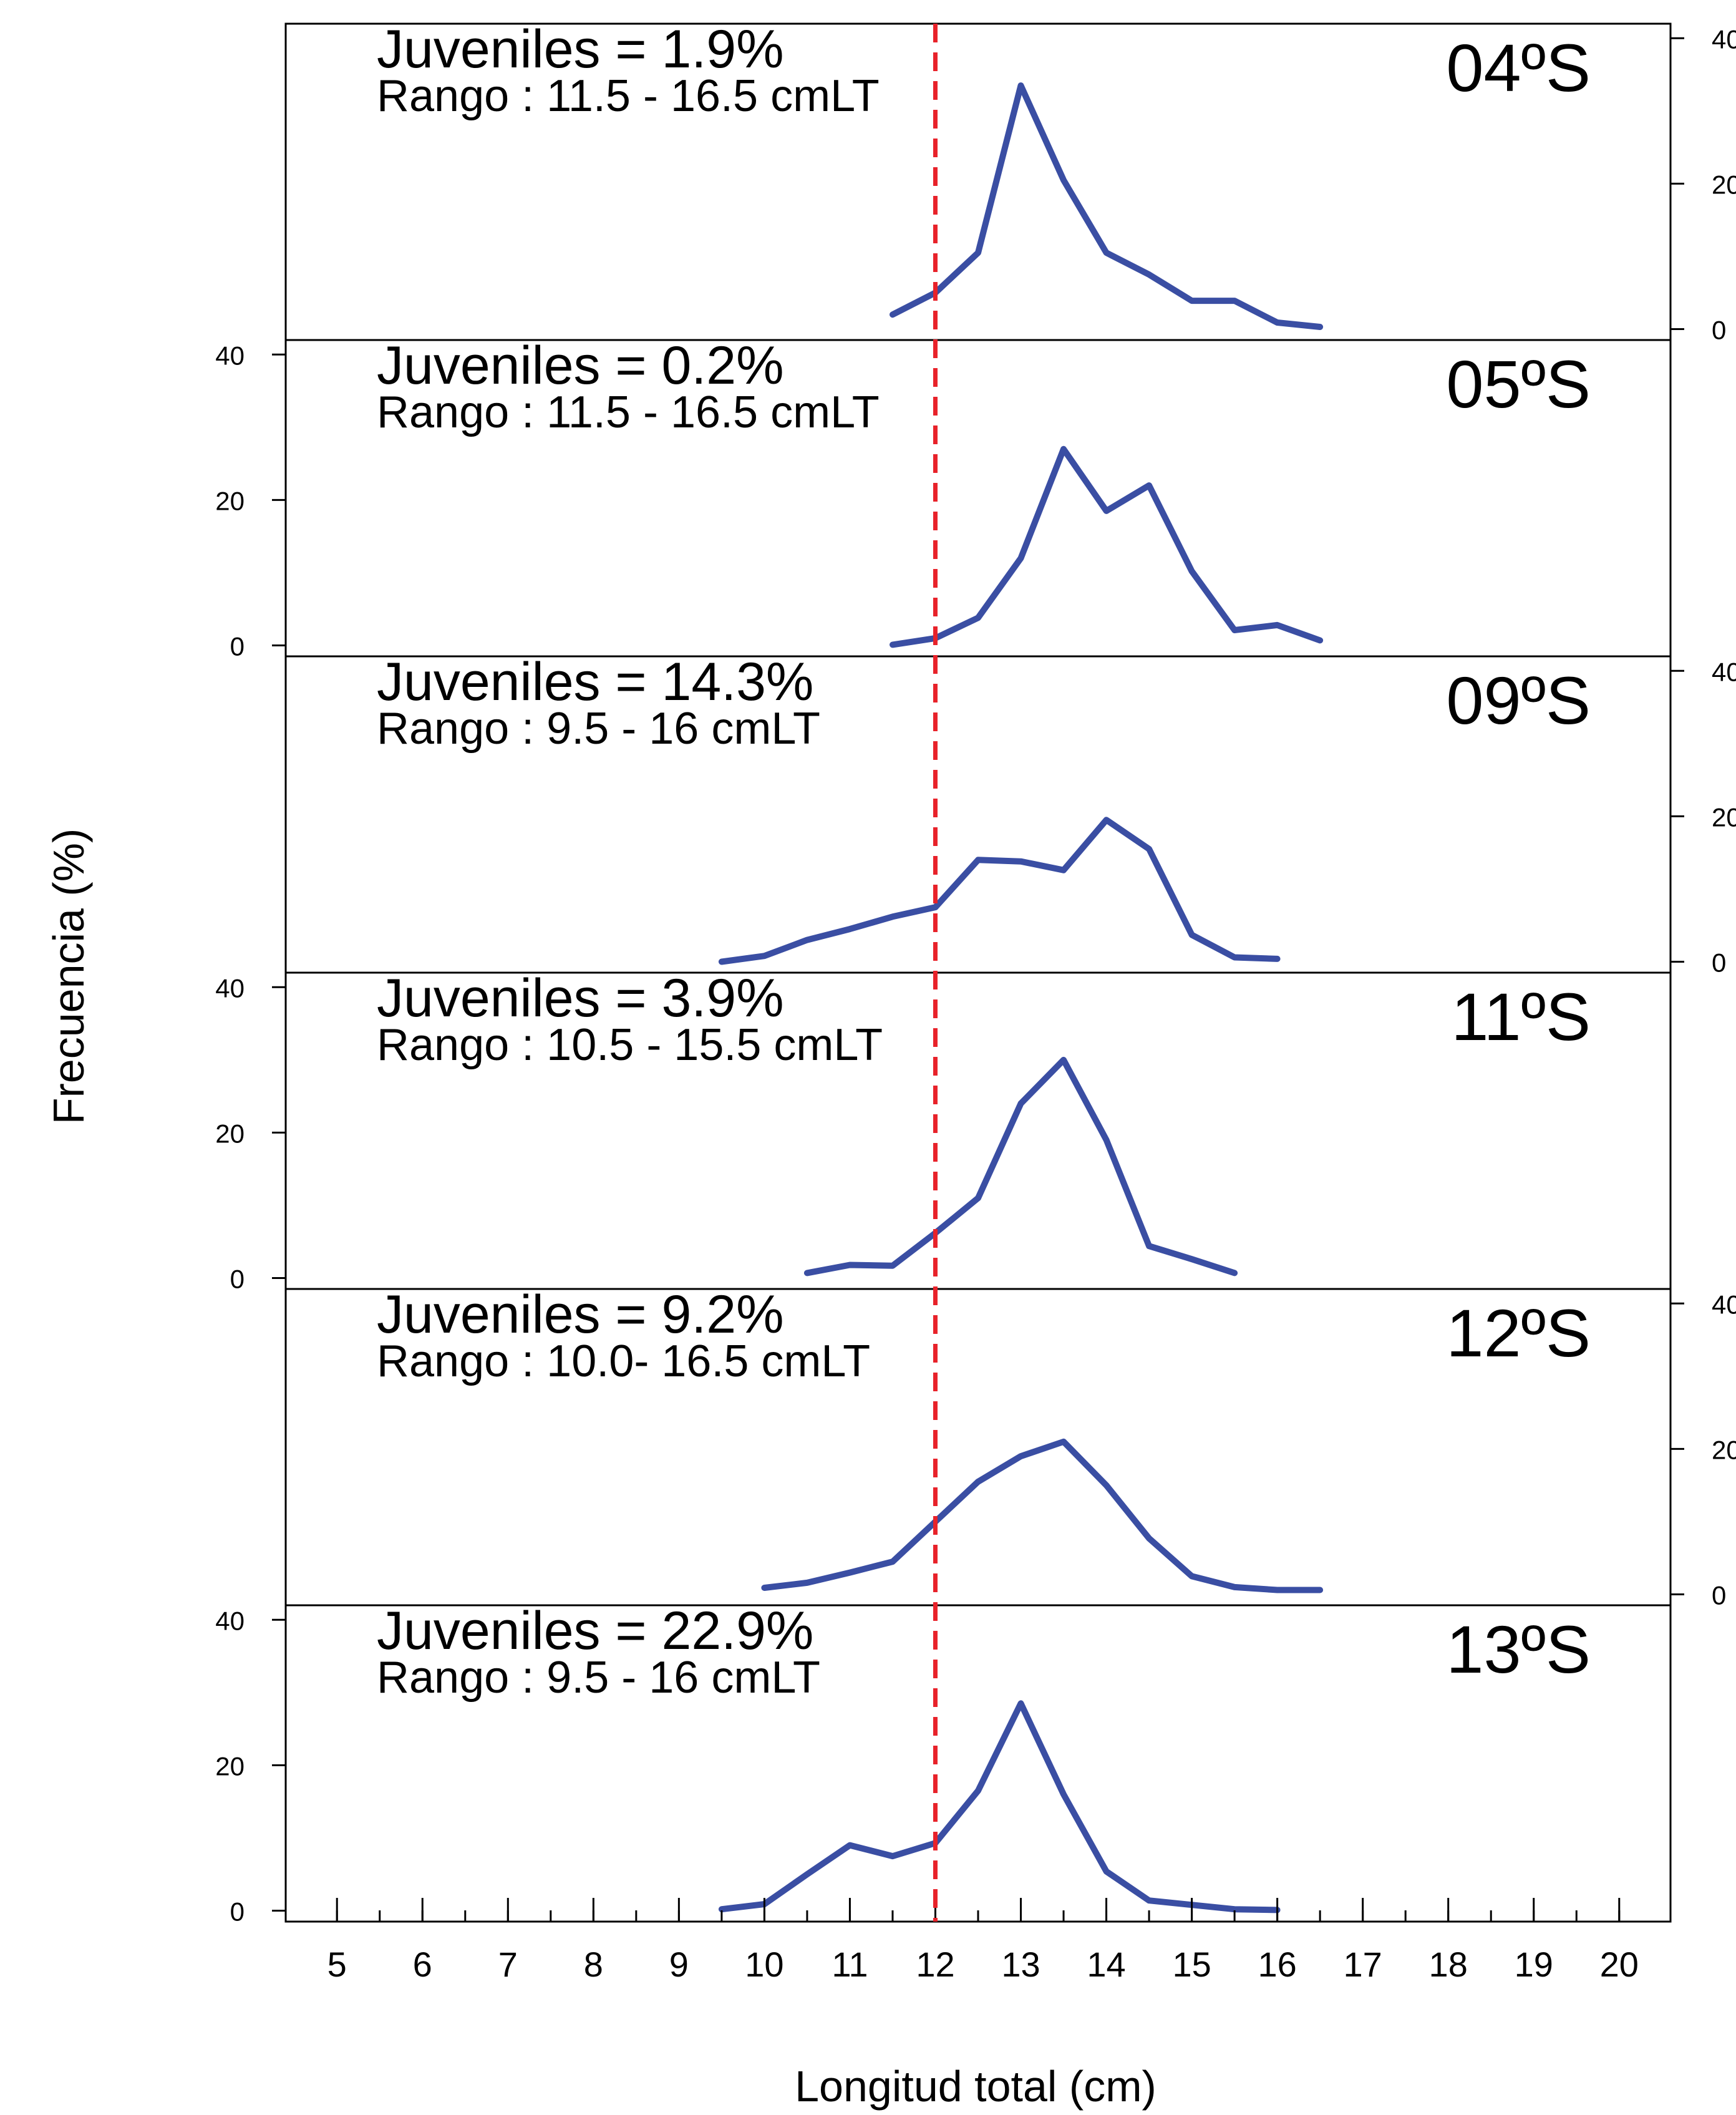  What do you see at coordinates (580, 998) in the screenshot?
I see `juveniles-label: Juveniles = 3.9%` at bounding box center [580, 998].